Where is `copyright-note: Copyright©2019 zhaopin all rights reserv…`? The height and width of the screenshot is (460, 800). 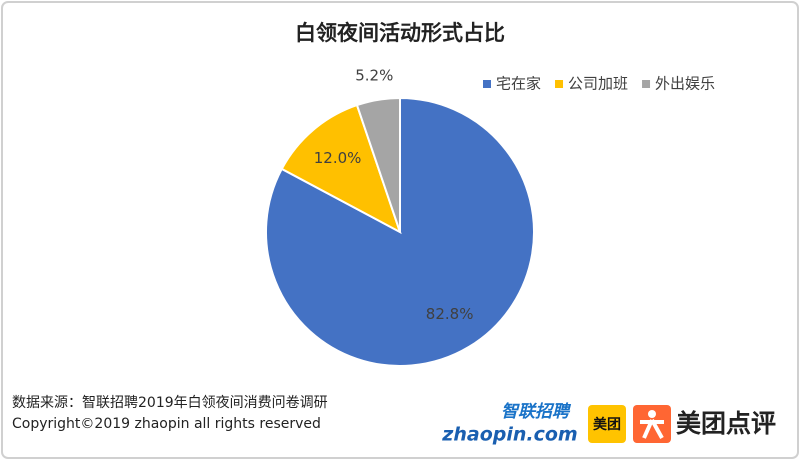 copyright-note: Copyright©2019 zhaopin all rights reserv… is located at coordinates (166, 424).